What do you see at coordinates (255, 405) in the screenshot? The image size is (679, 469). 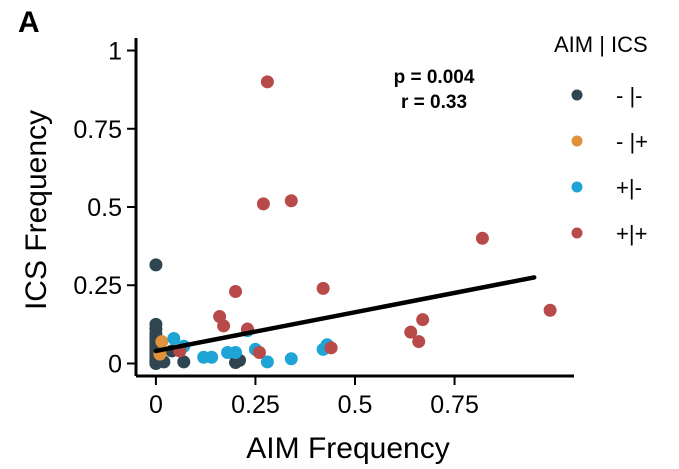 I see `x-tick-label: 0.25` at bounding box center [255, 405].